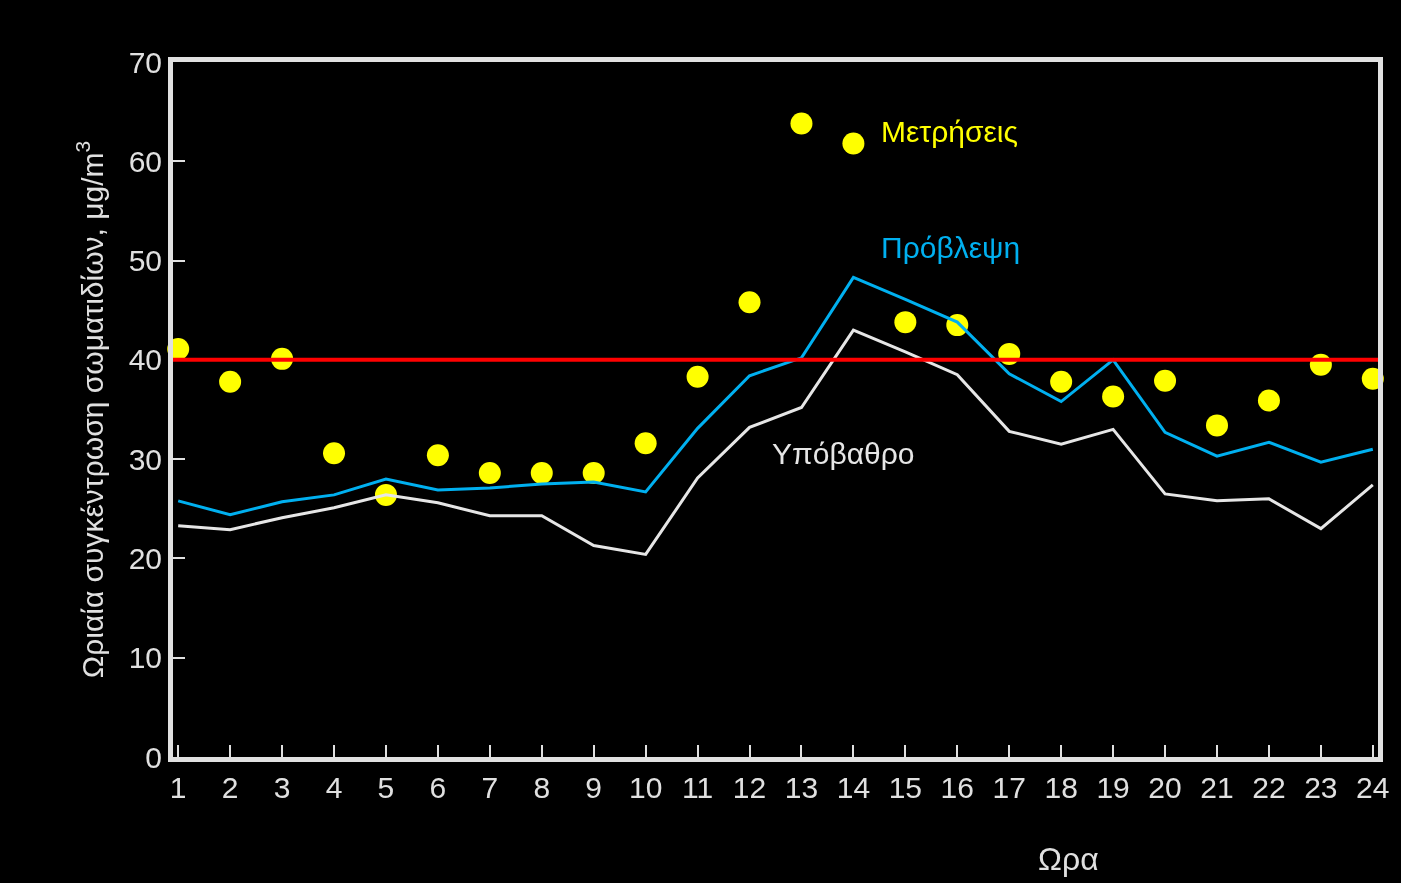 This screenshot has width=1401, height=883. What do you see at coordinates (698, 787) in the screenshot?
I see `x-tick-label: 11` at bounding box center [698, 787].